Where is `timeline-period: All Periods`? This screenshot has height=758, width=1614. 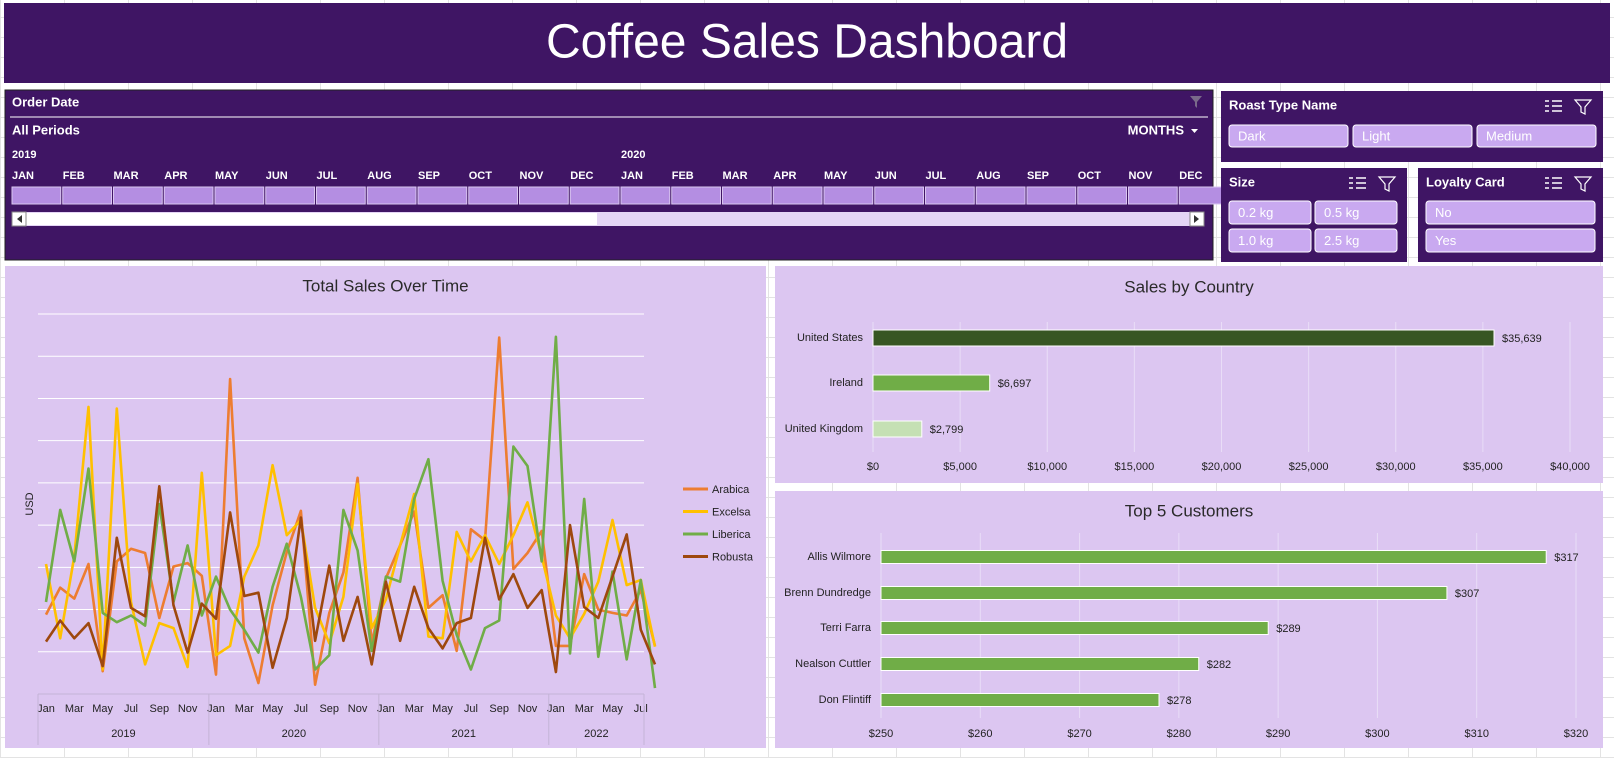
timeline-period: All Periods is located at coordinates (46, 129).